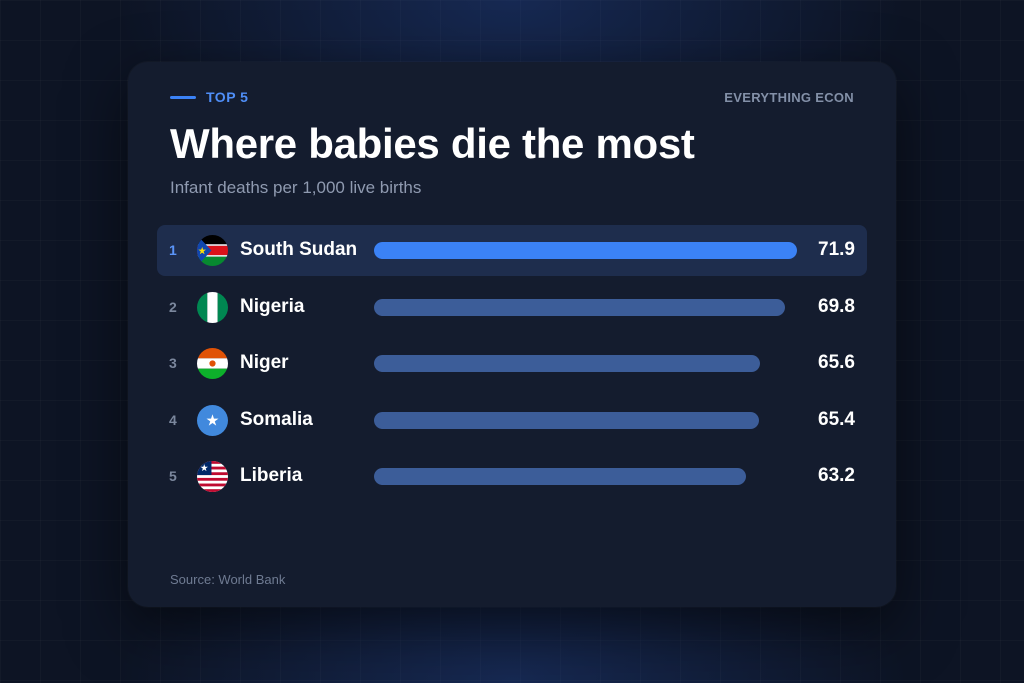 This screenshot has width=1024, height=683. Describe the element at coordinates (432, 143) in the screenshot. I see `chart-title: Where babies die the most` at that location.